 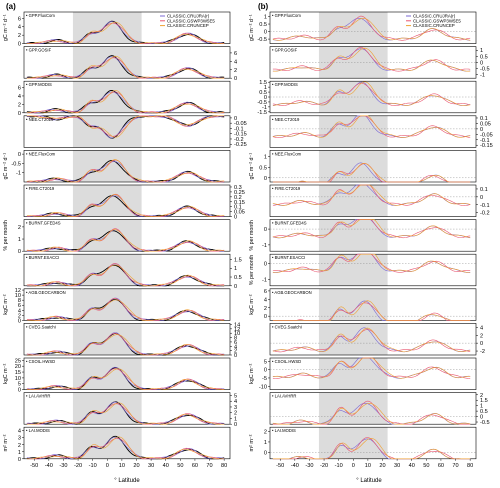 What do you see at coordinates (295, 466) in the screenshot?
I see `x-tick-label: -40` at bounding box center [295, 466].